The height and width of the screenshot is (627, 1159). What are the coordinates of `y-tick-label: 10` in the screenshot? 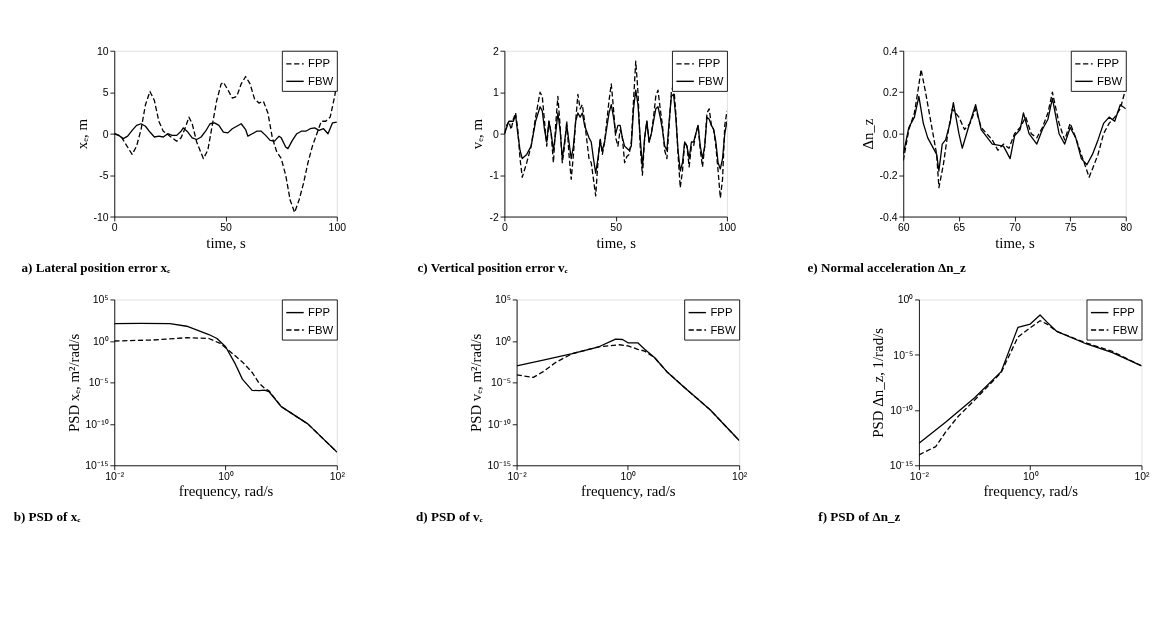 It's located at (103, 51).